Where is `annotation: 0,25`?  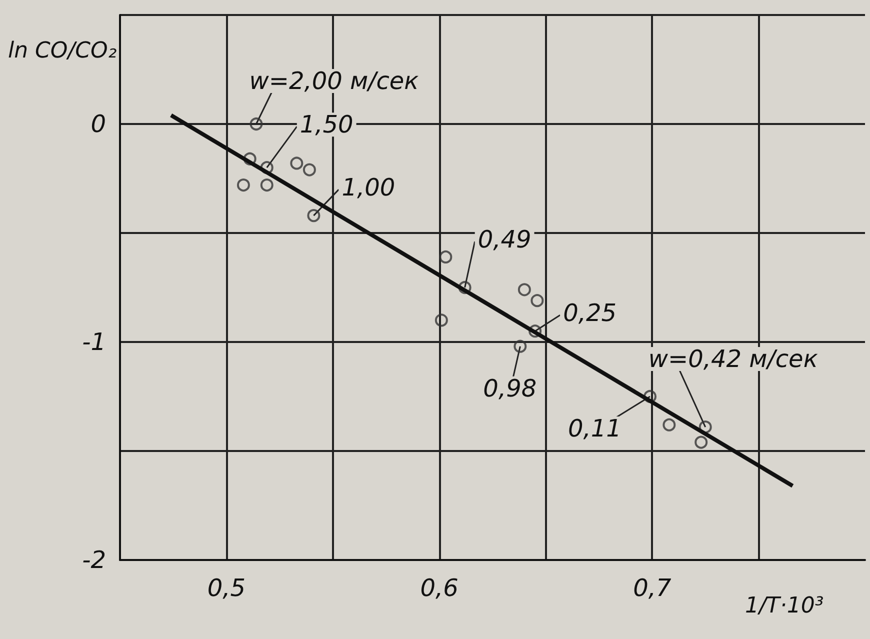
annotation: 0,25 is located at coordinates (590, 313).